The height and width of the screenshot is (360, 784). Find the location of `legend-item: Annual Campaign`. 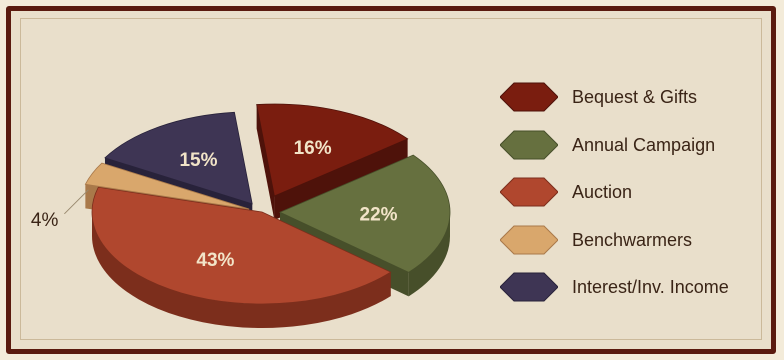

legend-item: Annual Campaign is located at coordinates (635, 152).